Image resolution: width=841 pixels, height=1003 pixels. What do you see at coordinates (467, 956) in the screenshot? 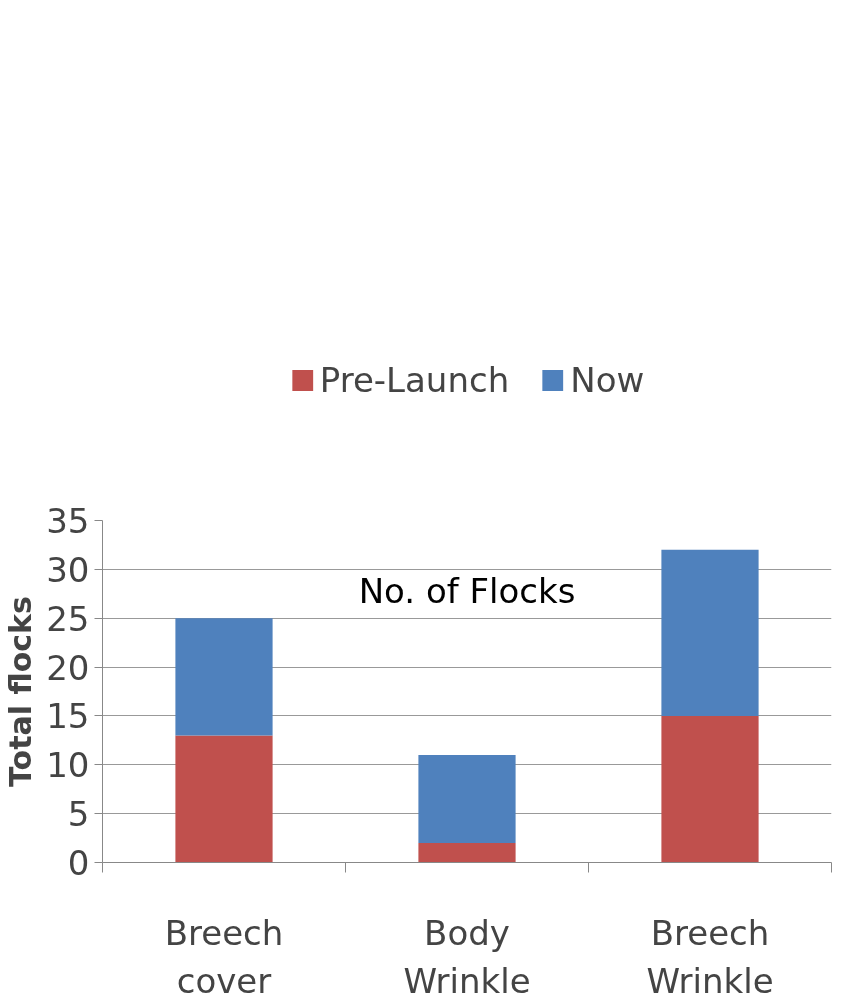
I see `x-tick-label: Body Wrinkle` at bounding box center [467, 956].